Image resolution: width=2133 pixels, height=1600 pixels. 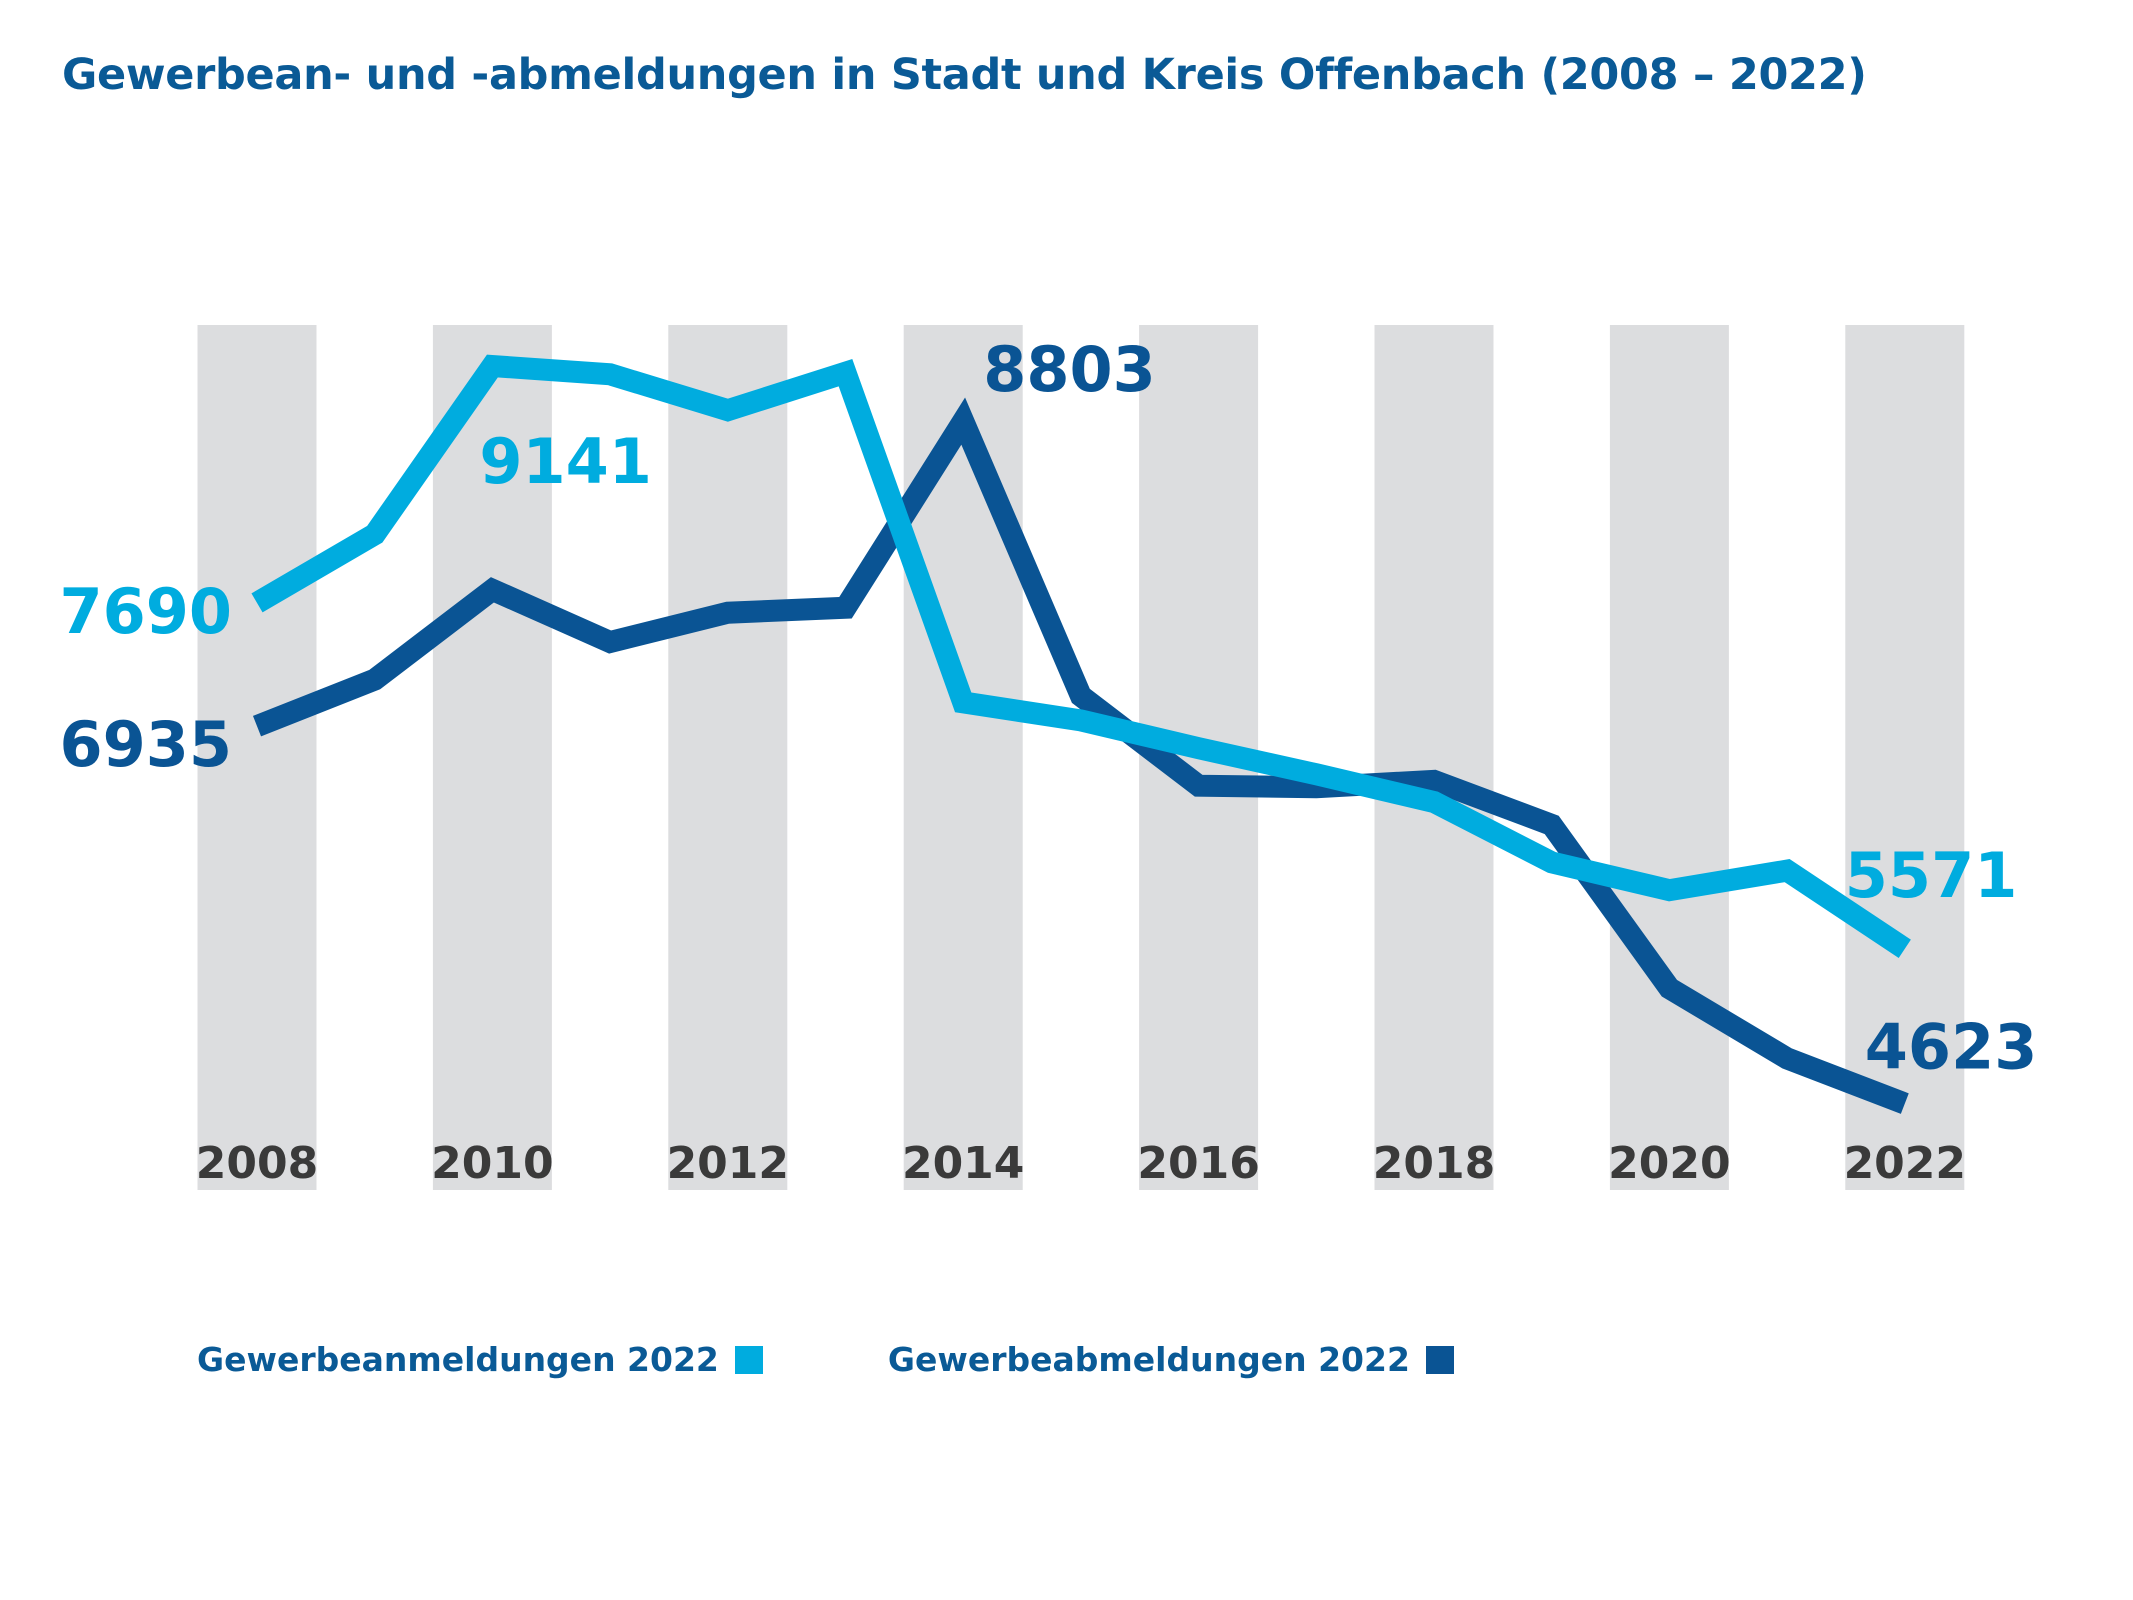 What do you see at coordinates (1081, 1163) in the screenshot?
I see `x-axis-tick-labels: 2008 2010 2012 2014 2016 2018 2020 2022` at bounding box center [1081, 1163].